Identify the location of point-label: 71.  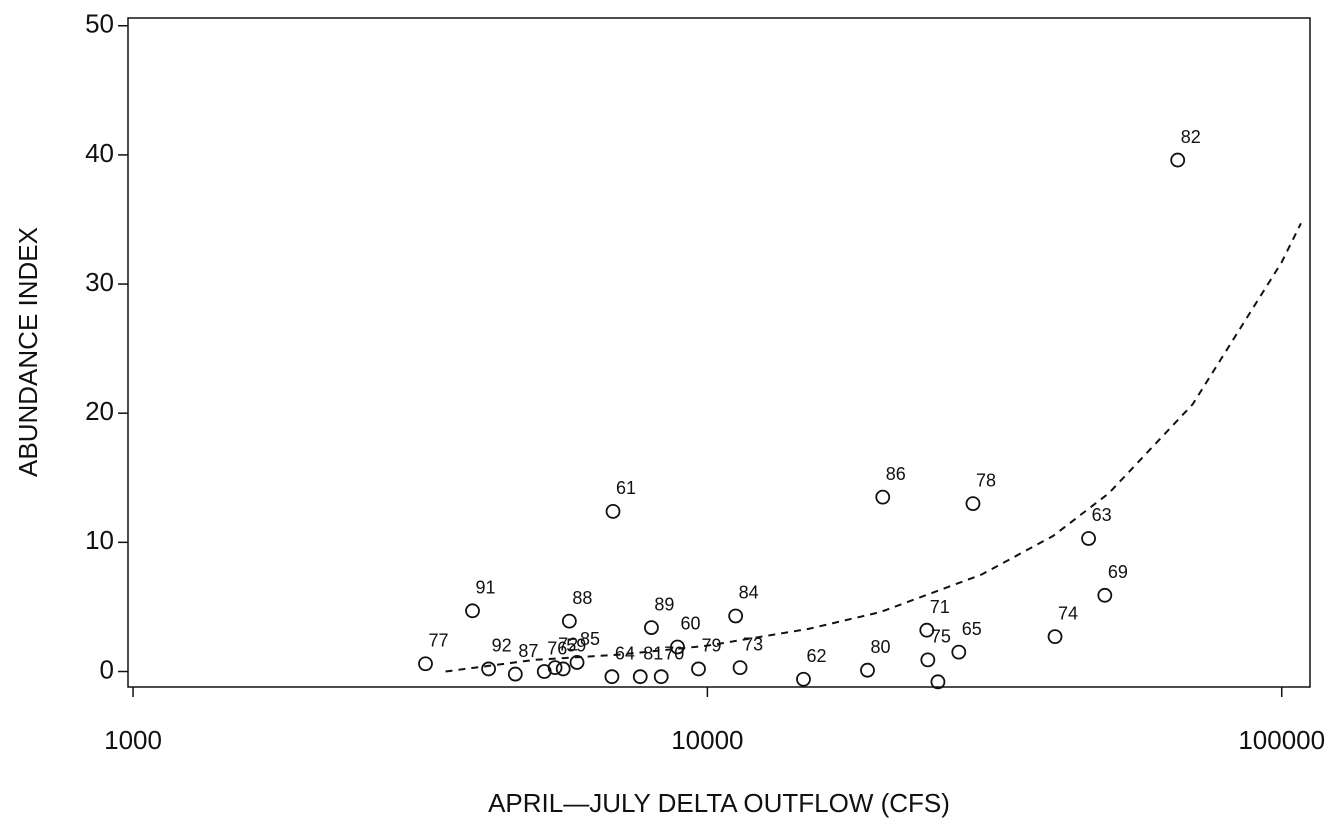
(940, 607).